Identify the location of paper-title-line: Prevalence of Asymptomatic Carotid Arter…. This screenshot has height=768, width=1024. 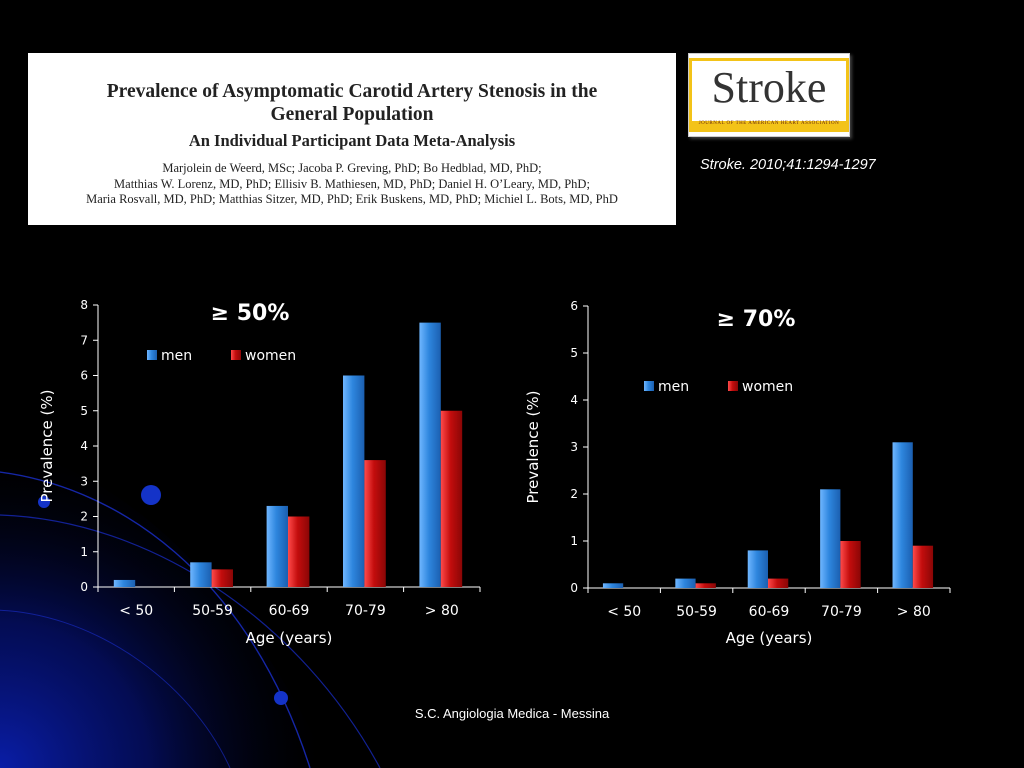
(352, 91).